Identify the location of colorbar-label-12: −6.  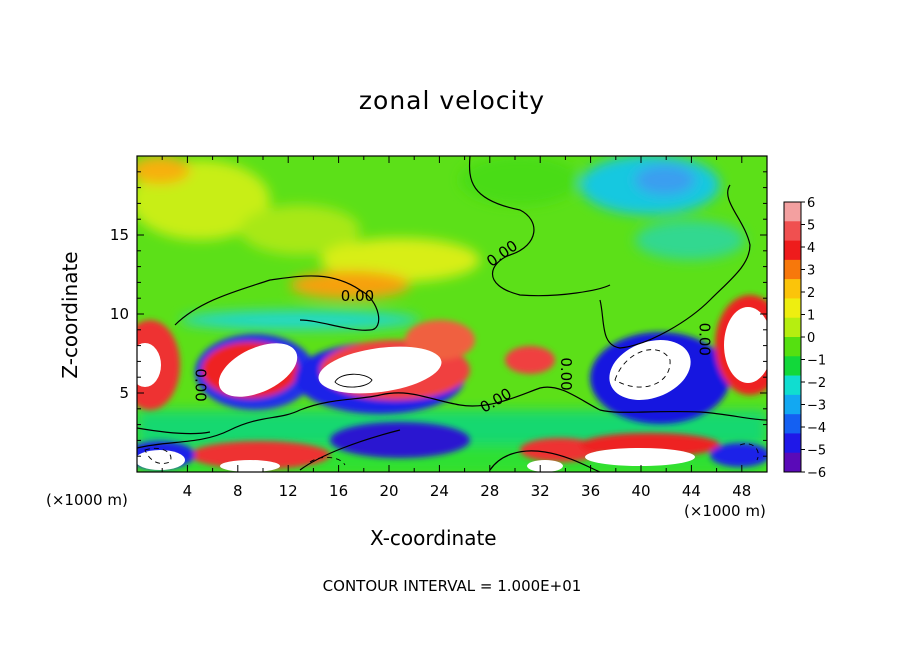
(816, 473).